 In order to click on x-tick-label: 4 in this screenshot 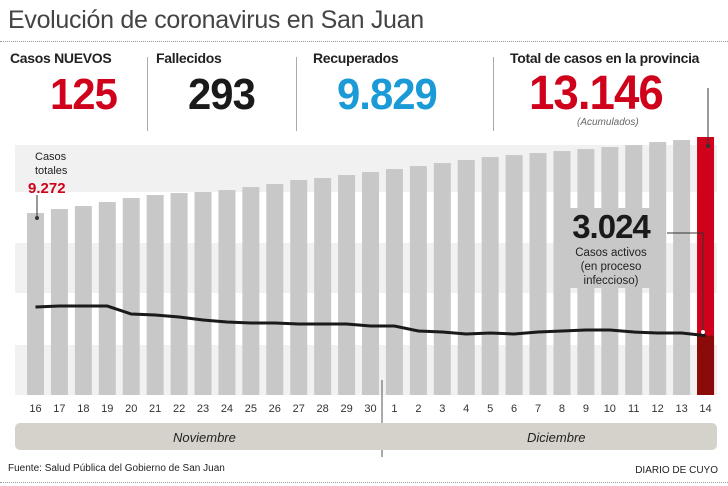, I will do `click(466, 409)`.